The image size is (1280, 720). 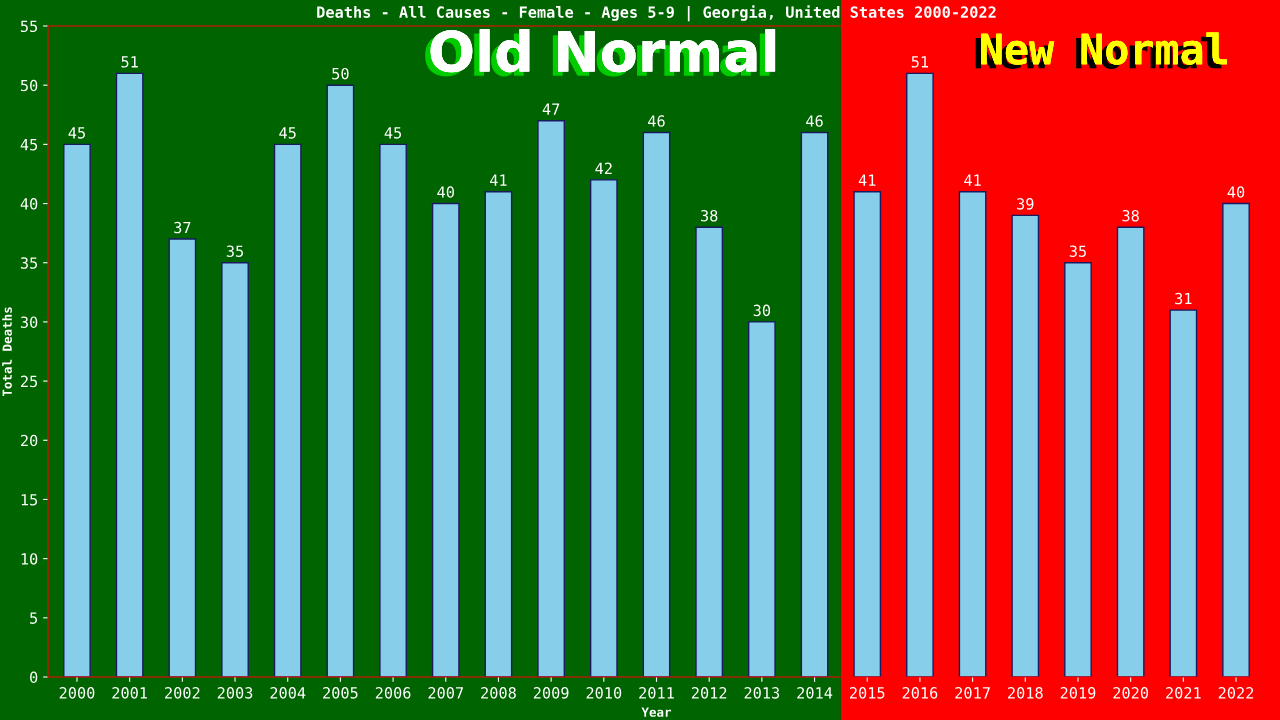 What do you see at coordinates (920, 693) in the screenshot?
I see `x-tick-label: 2016` at bounding box center [920, 693].